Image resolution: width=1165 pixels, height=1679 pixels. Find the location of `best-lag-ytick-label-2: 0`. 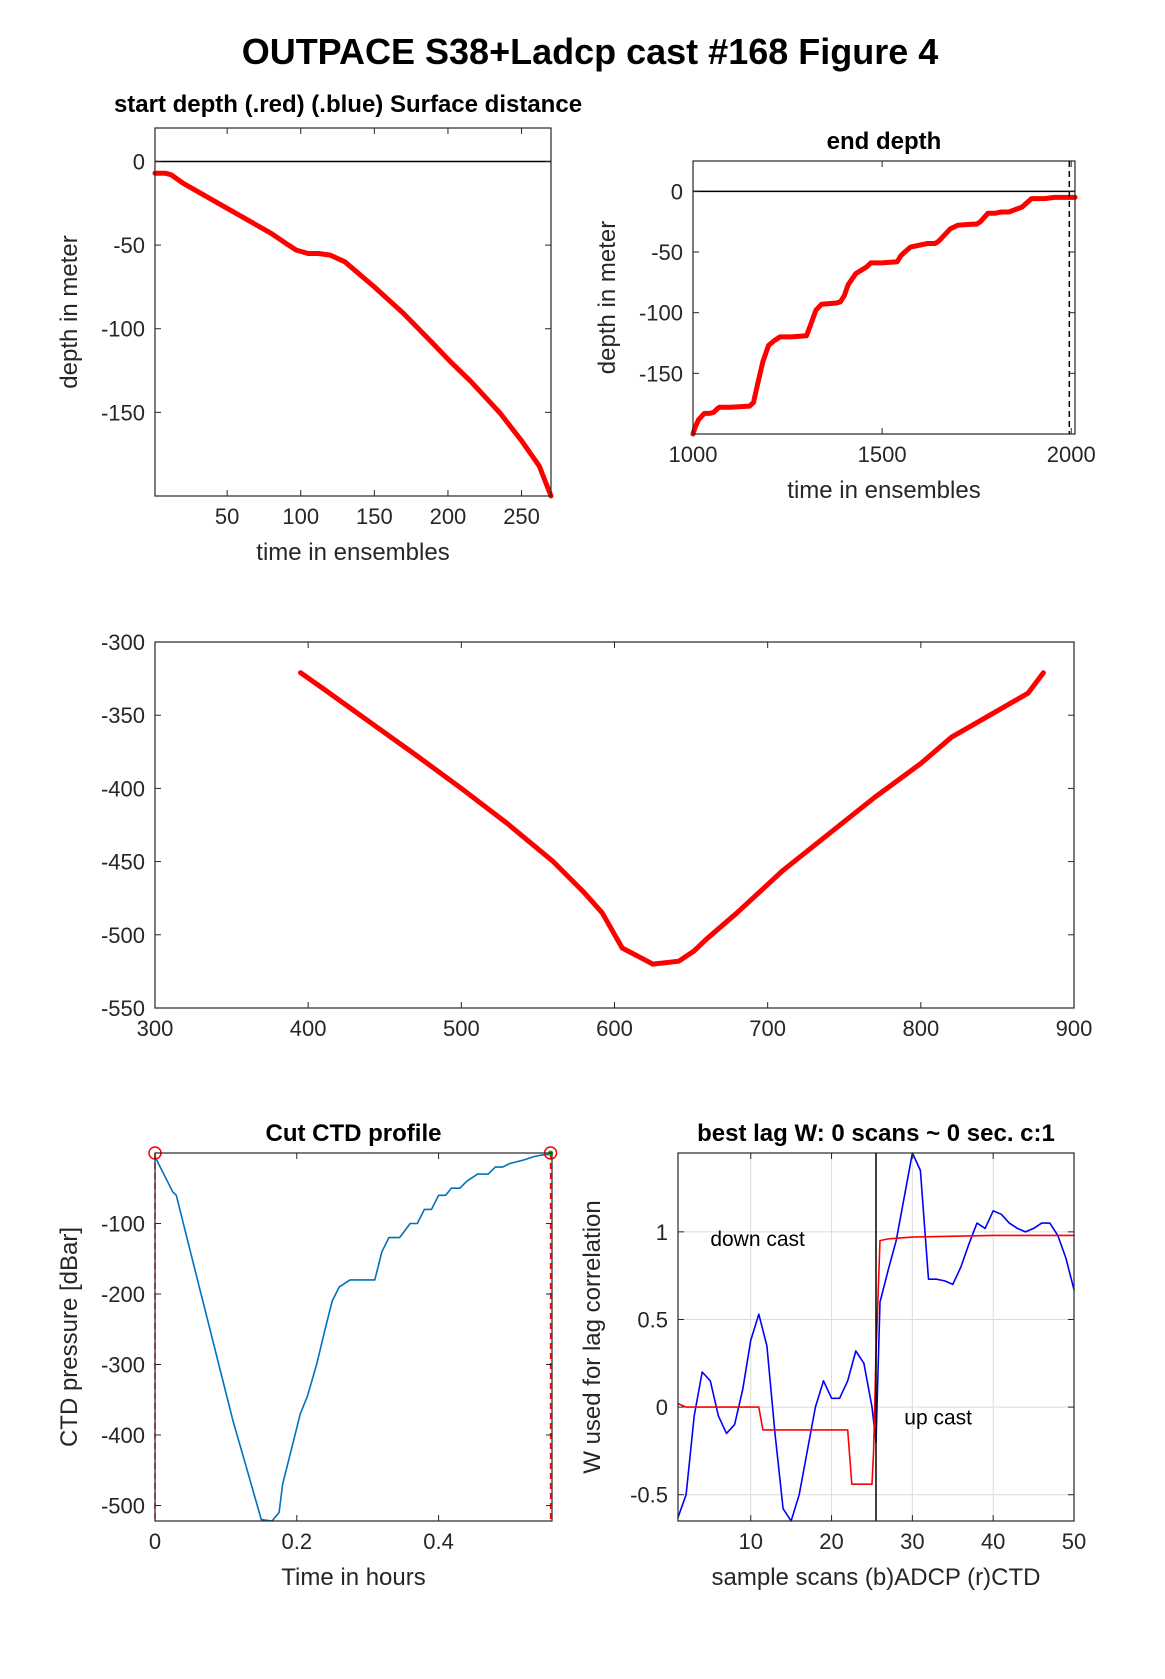

best-lag-ytick-label-2: 0 is located at coordinates (662, 1407).